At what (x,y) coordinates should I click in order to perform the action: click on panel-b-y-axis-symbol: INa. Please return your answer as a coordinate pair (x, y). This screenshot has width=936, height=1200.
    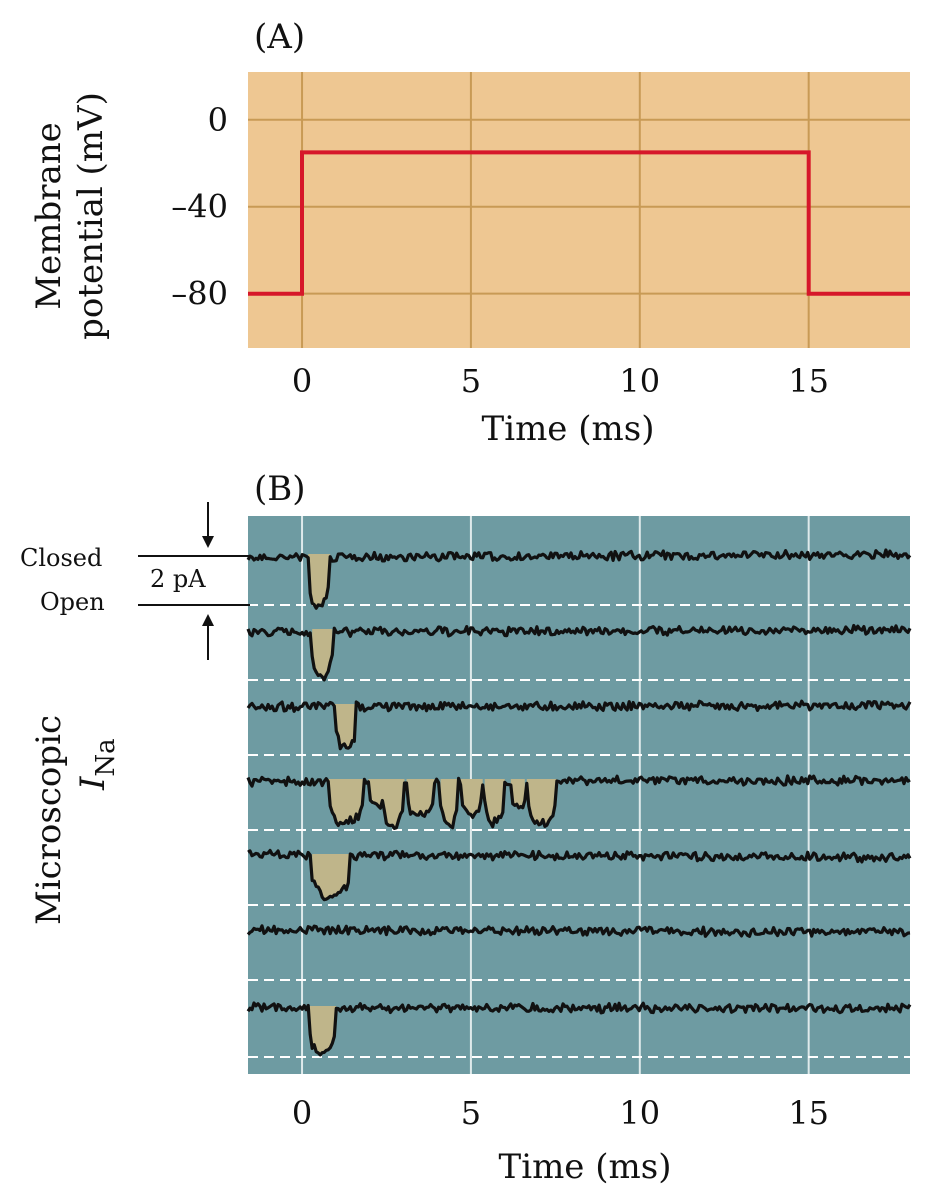
    Looking at the image, I should click on (97, 764).